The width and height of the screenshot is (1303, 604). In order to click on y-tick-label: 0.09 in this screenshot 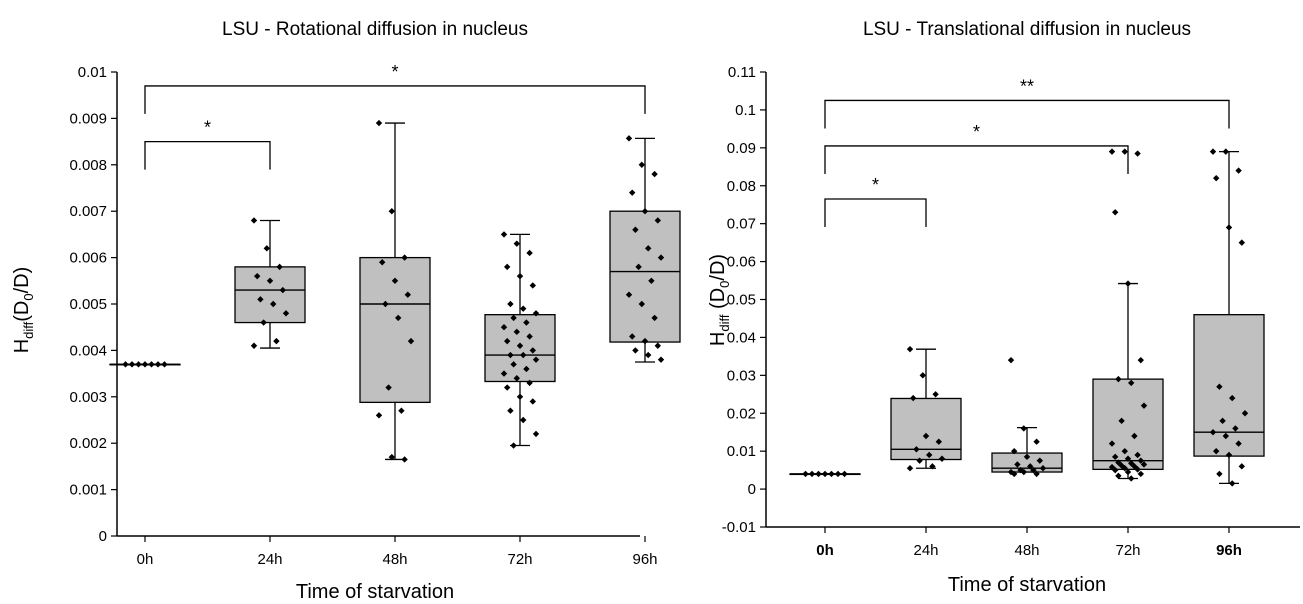, I will do `click(741, 148)`.